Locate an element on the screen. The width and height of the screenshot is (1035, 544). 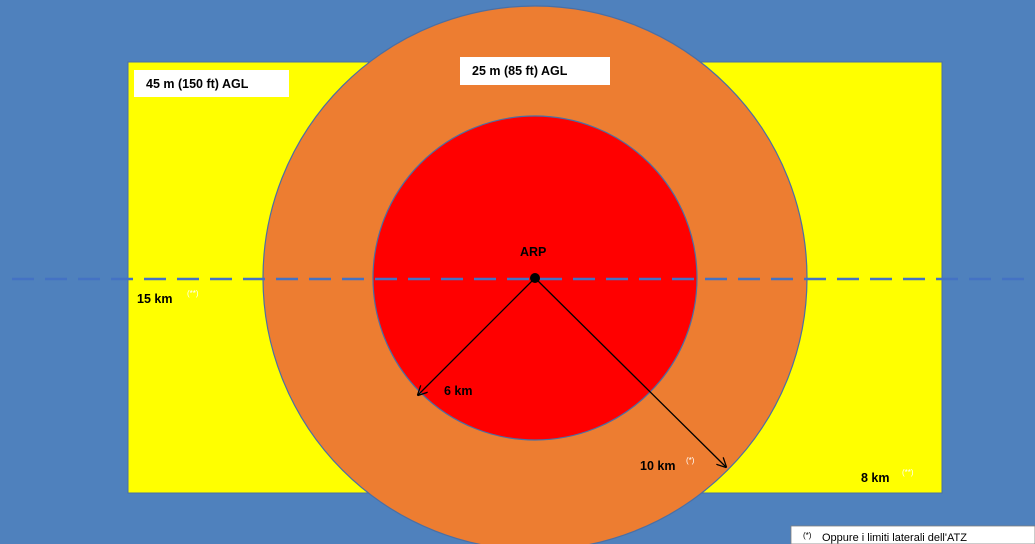
footnote-text: Oppure i limiti laterali dell'ATZ is located at coordinates (894, 538).